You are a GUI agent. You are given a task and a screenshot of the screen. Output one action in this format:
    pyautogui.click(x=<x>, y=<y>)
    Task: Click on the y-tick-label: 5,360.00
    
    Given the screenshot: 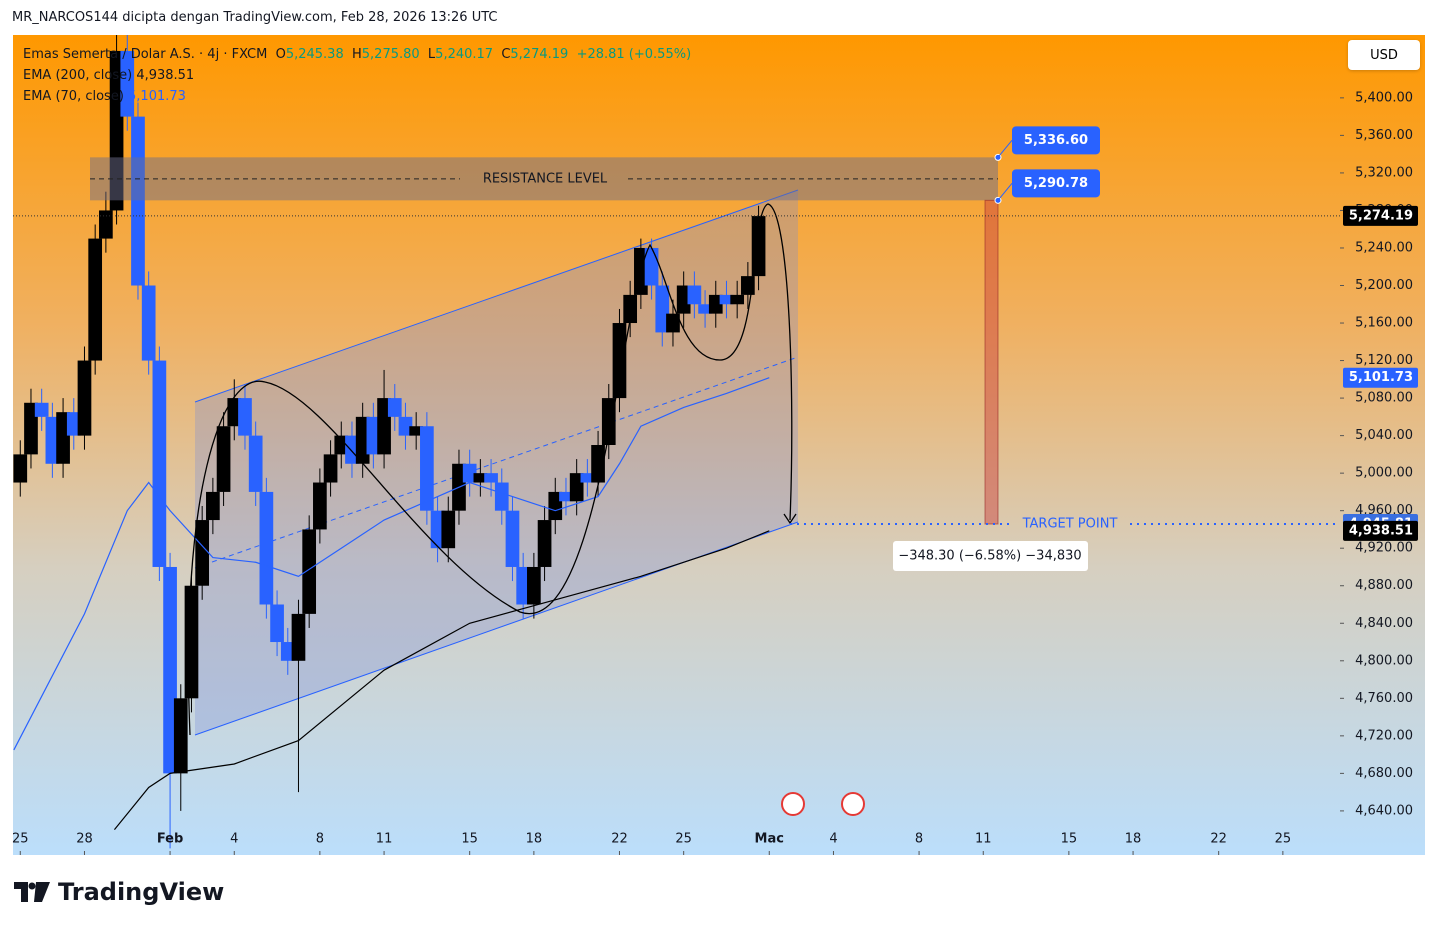 What is the action you would take?
    pyautogui.click(x=1384, y=135)
    